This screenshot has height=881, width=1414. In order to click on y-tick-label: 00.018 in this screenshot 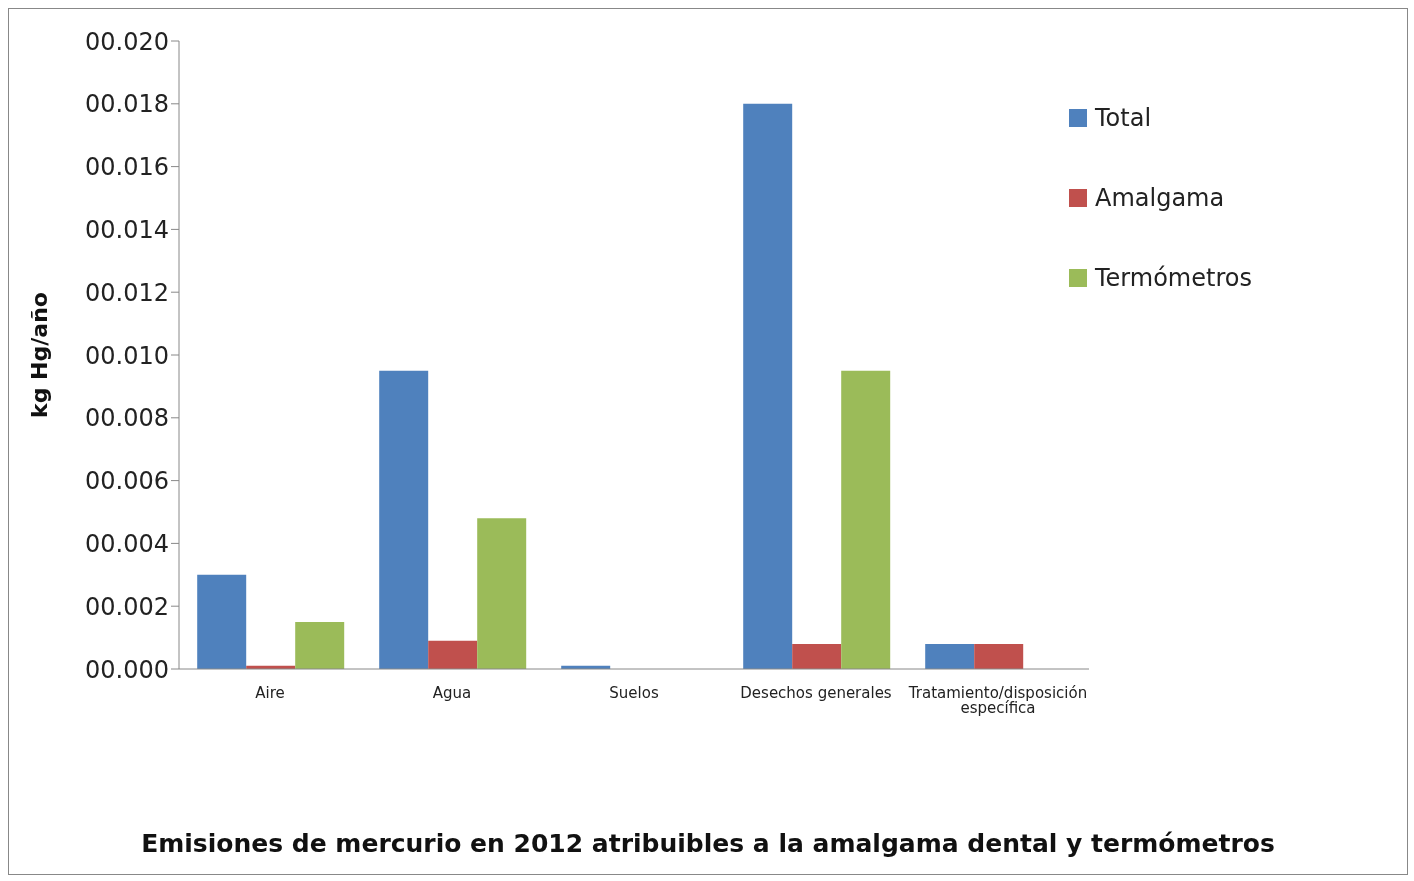, I will do `click(127, 104)`.